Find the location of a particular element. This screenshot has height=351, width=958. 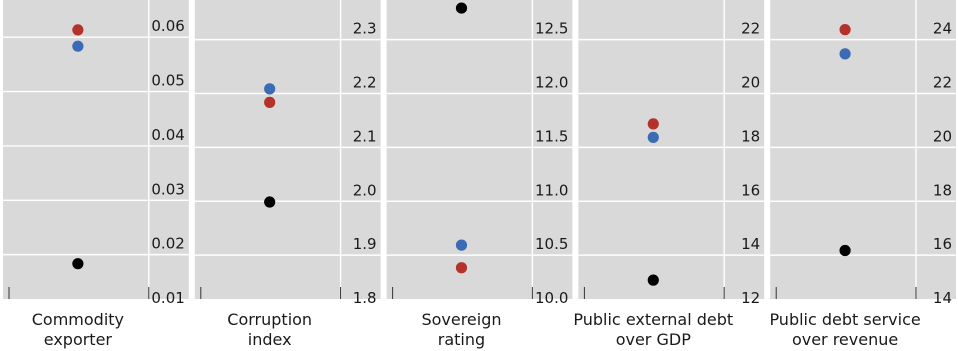

tick-label: 0.03 is located at coordinates (167, 189).